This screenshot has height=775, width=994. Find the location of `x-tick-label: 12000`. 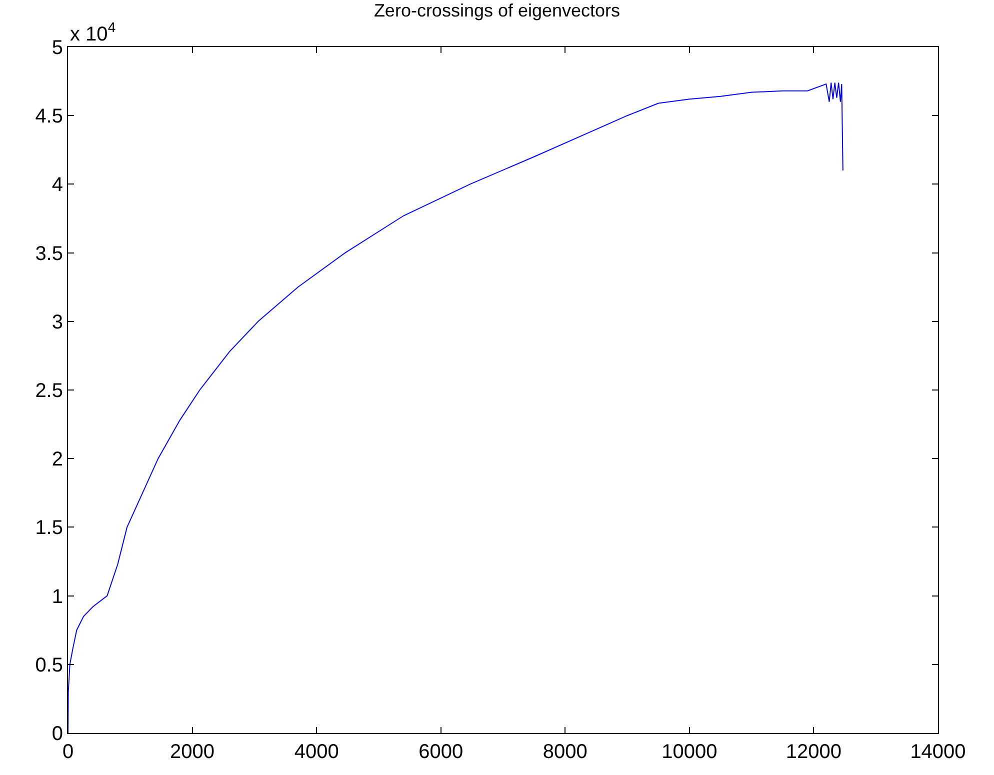

x-tick-label: 12000 is located at coordinates (814, 752).